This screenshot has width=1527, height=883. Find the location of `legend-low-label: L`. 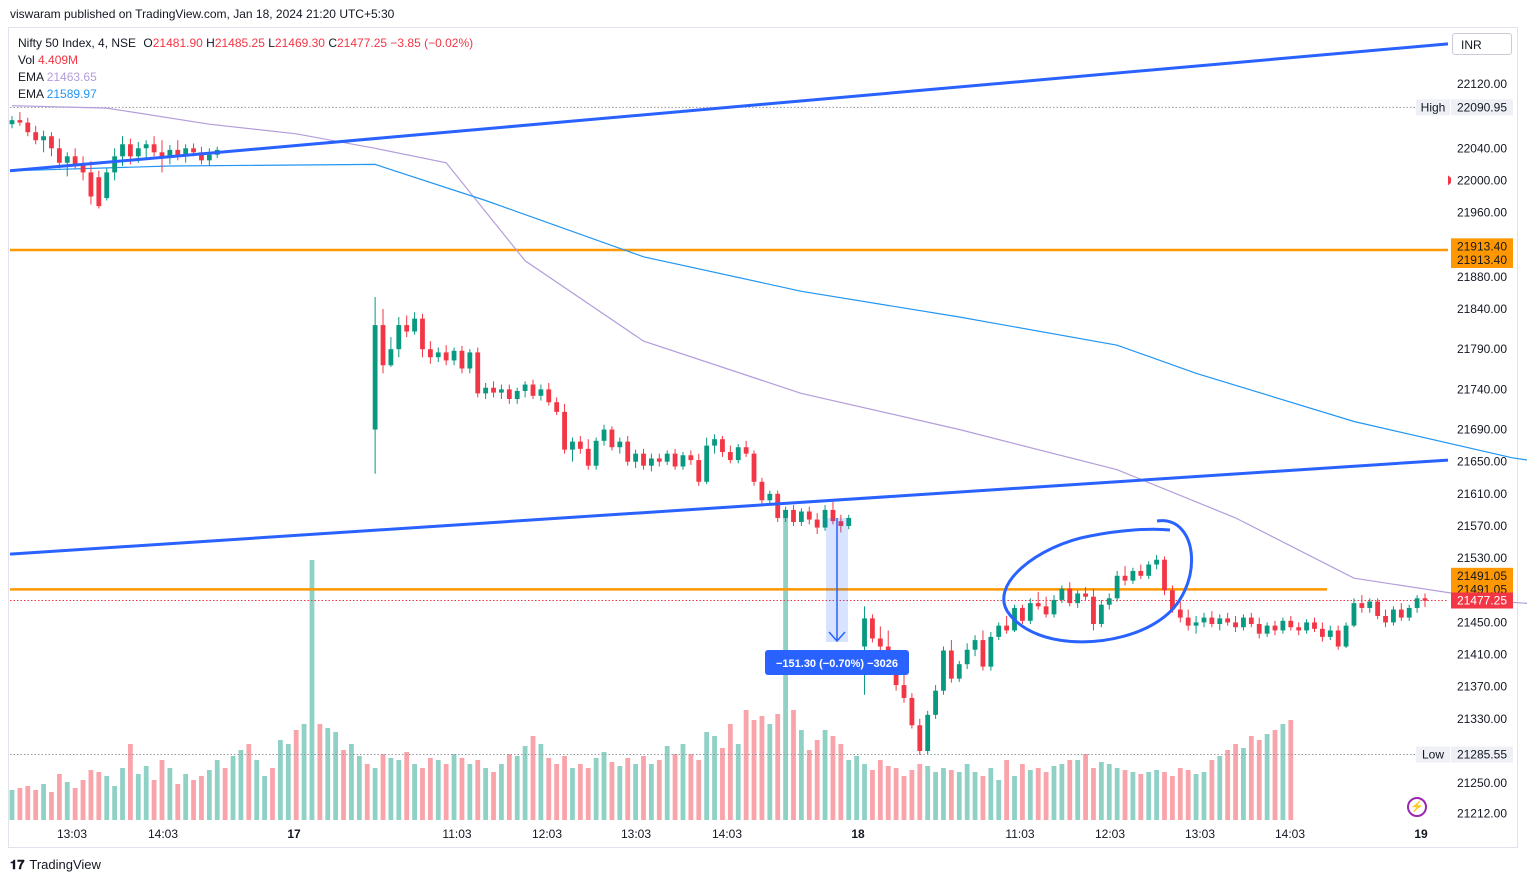

legend-low-label: L is located at coordinates (271, 43).